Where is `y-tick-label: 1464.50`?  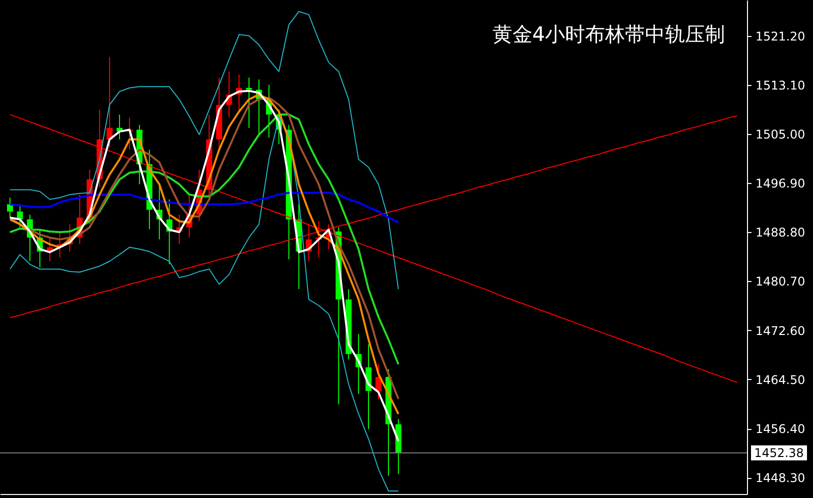
y-tick-label: 1464.50 is located at coordinates (781, 379).